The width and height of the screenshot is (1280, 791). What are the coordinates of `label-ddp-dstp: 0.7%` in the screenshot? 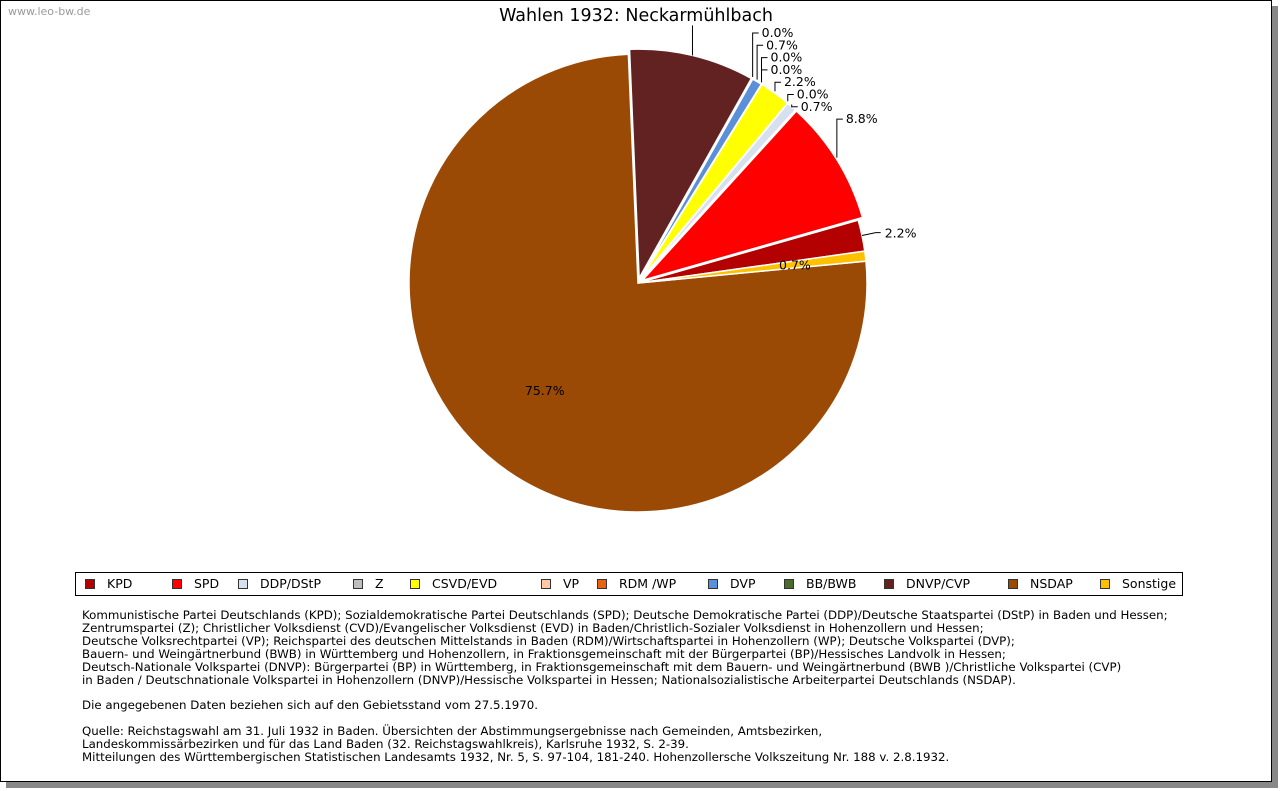 It's located at (817, 106).